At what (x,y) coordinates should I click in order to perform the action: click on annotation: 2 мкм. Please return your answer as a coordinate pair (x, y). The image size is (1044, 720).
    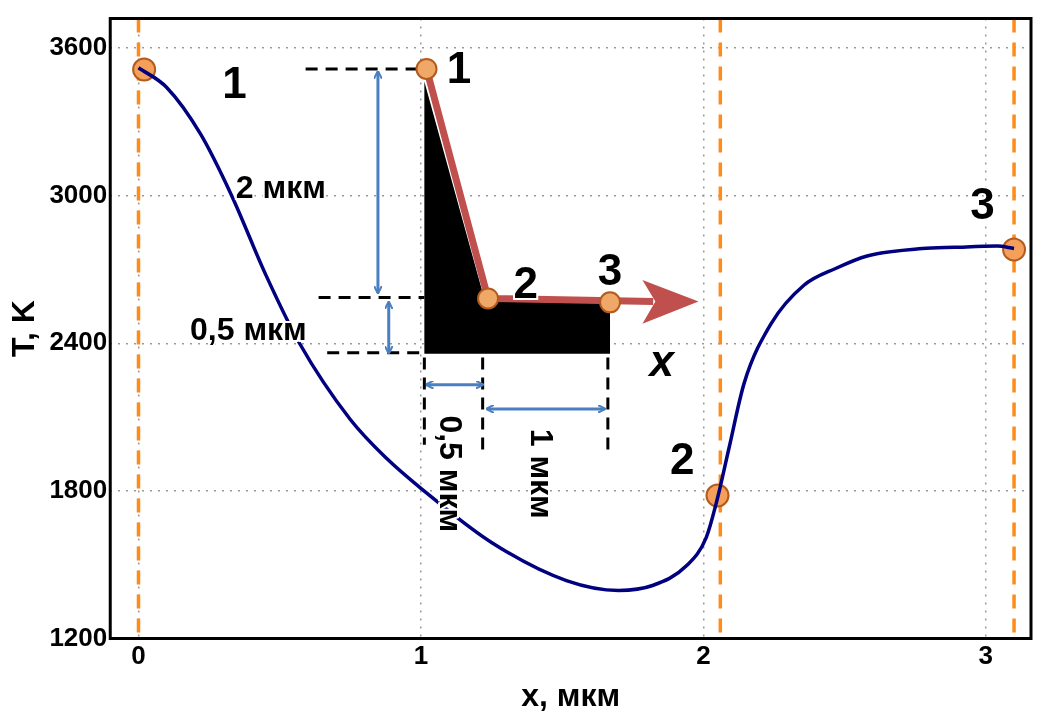
    Looking at the image, I should click on (280, 187).